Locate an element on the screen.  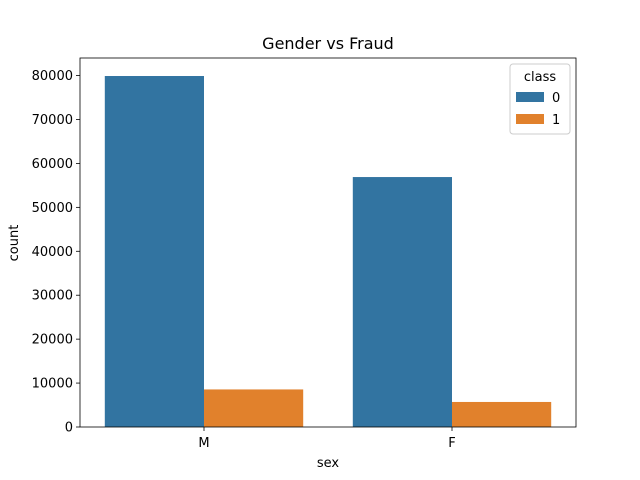
legend-label-1: 1 is located at coordinates (556, 120).